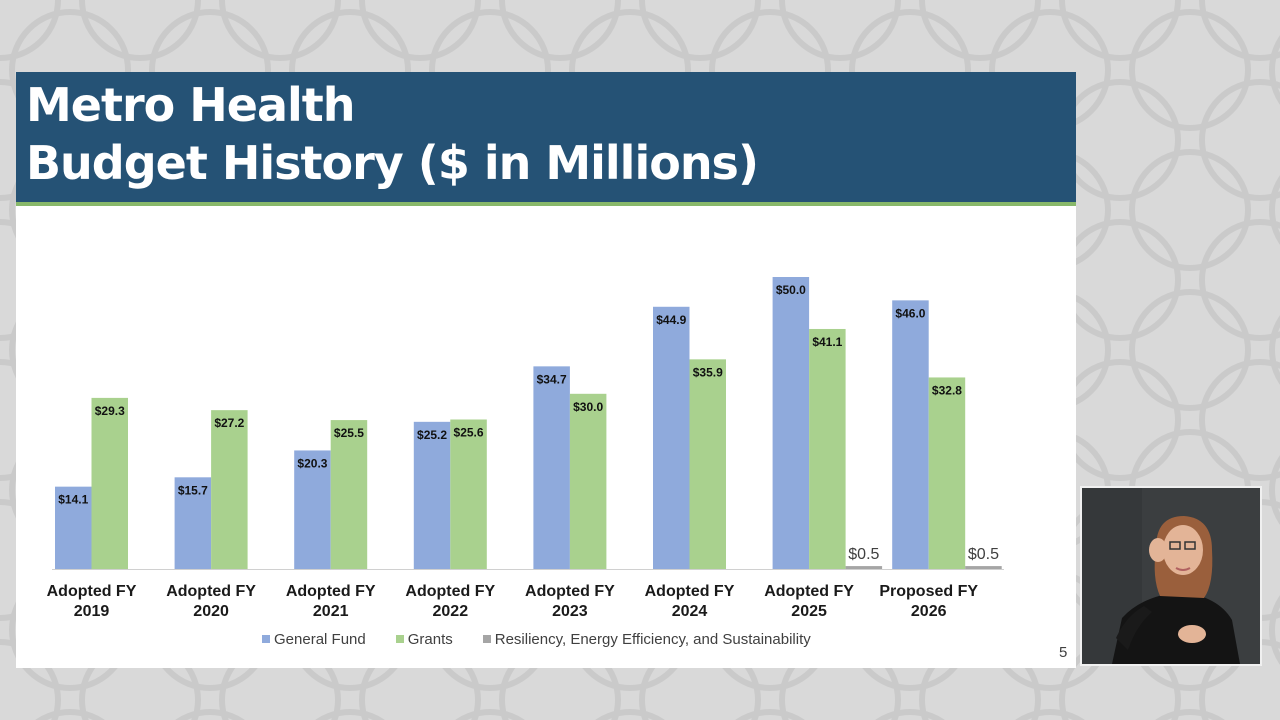 This screenshot has height=720, width=1280. Describe the element at coordinates (910, 313) in the screenshot. I see `data-label-1-2026: $46.0` at that location.